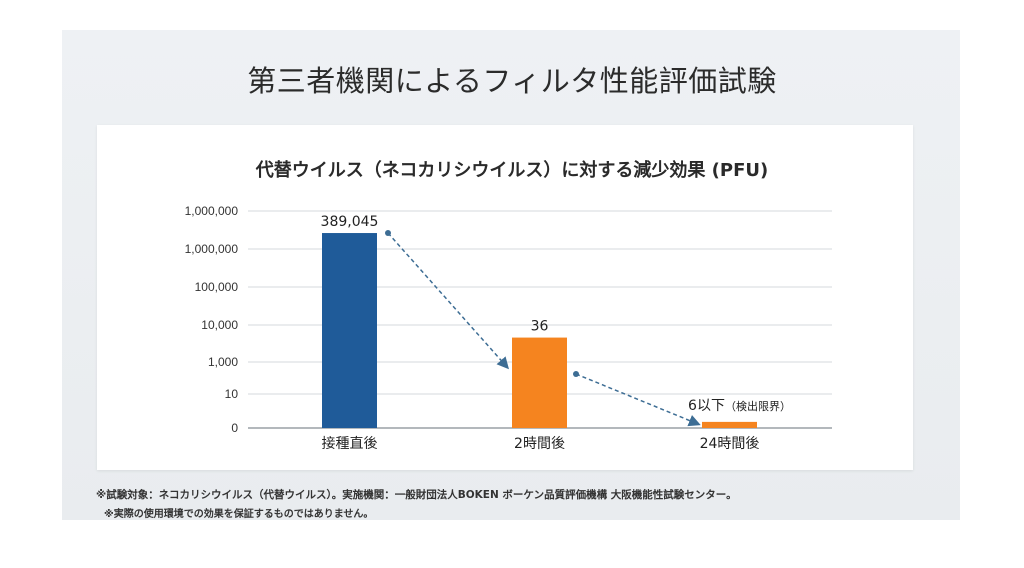 Image resolution: width=1024 pixels, height=568 pixels. I want to click on chart-title: 代替ウイルス（ネコカリシウイルス）に対する減少効果 (PFU), so click(512, 170).